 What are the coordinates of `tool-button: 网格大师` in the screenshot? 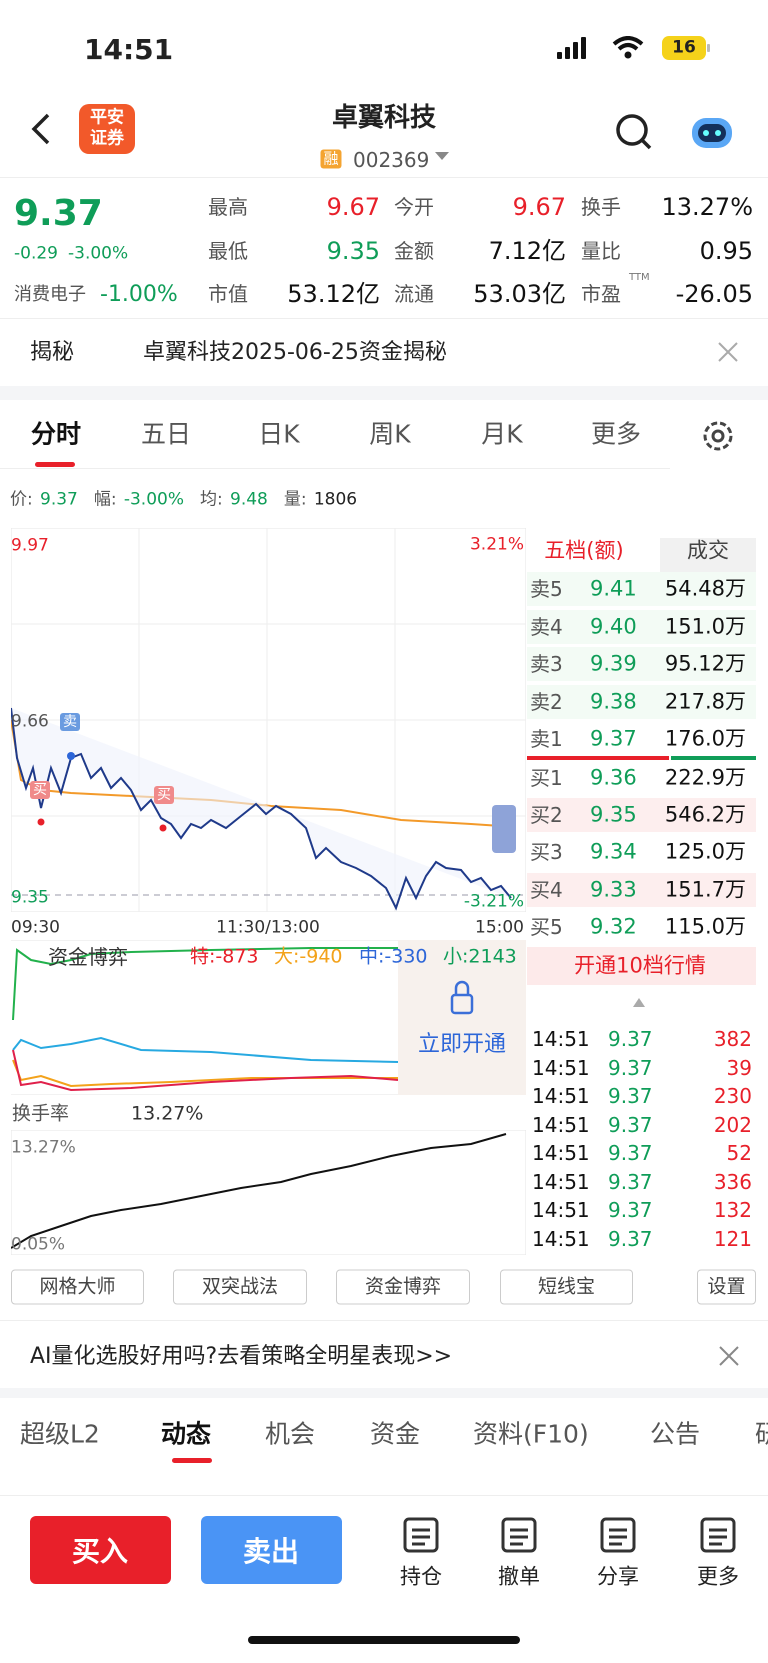 It's located at (77, 1287).